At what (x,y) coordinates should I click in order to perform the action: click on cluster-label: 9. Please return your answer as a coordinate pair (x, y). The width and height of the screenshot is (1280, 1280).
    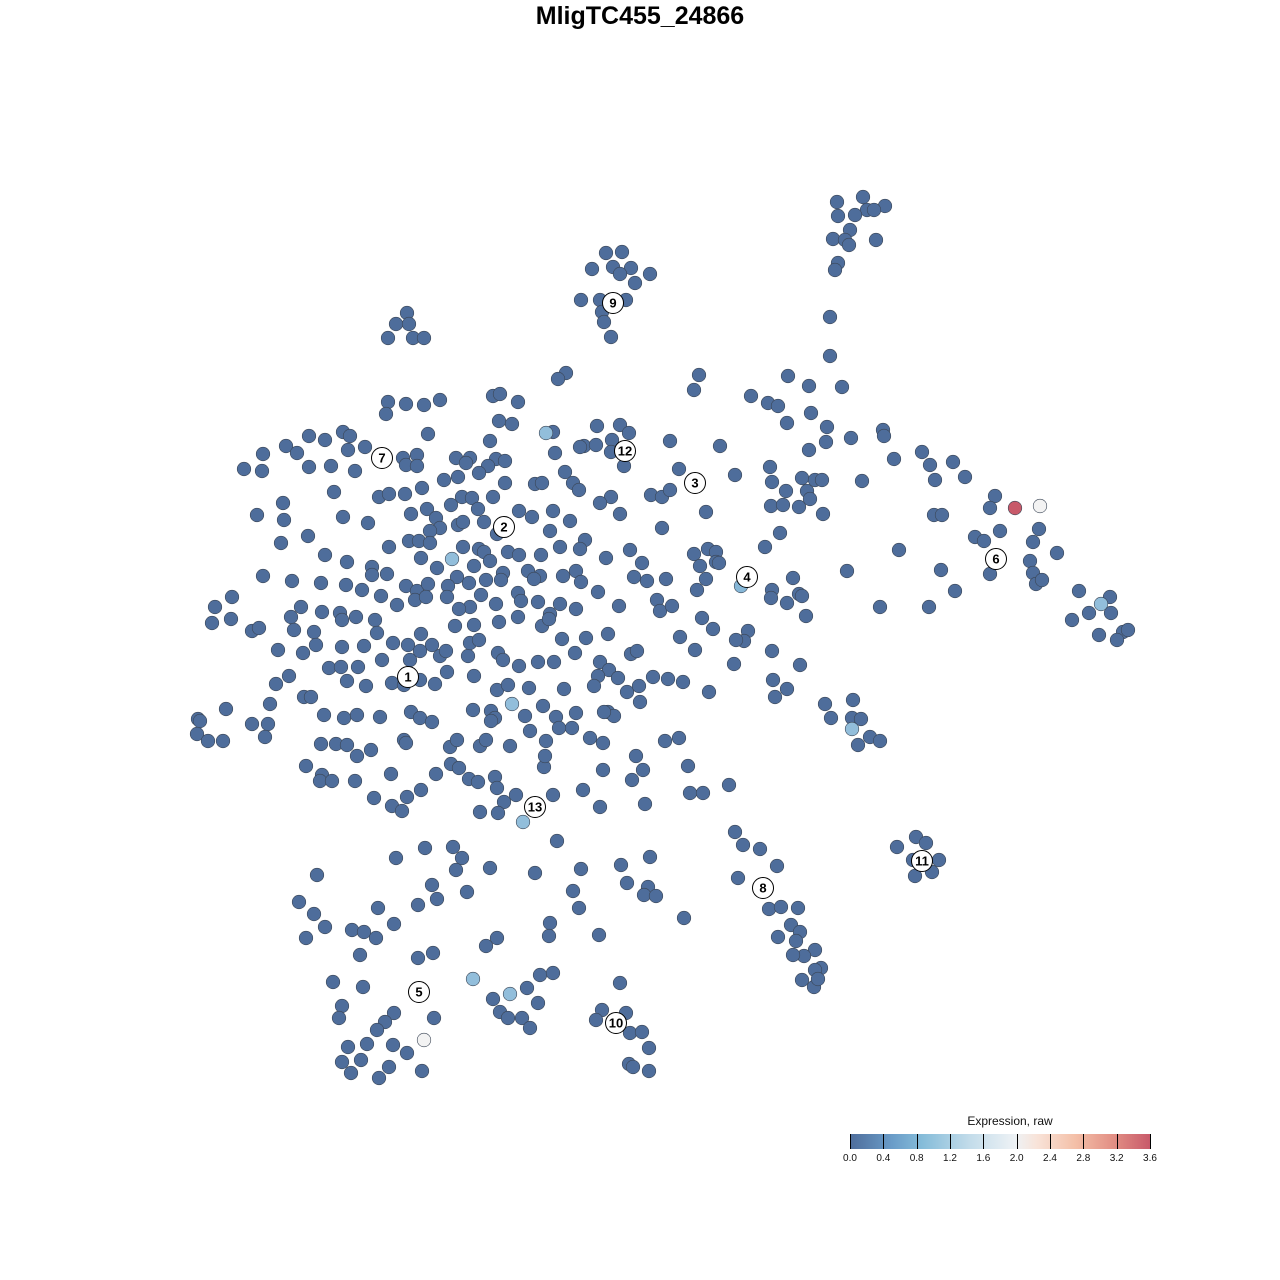
    Looking at the image, I should click on (613, 303).